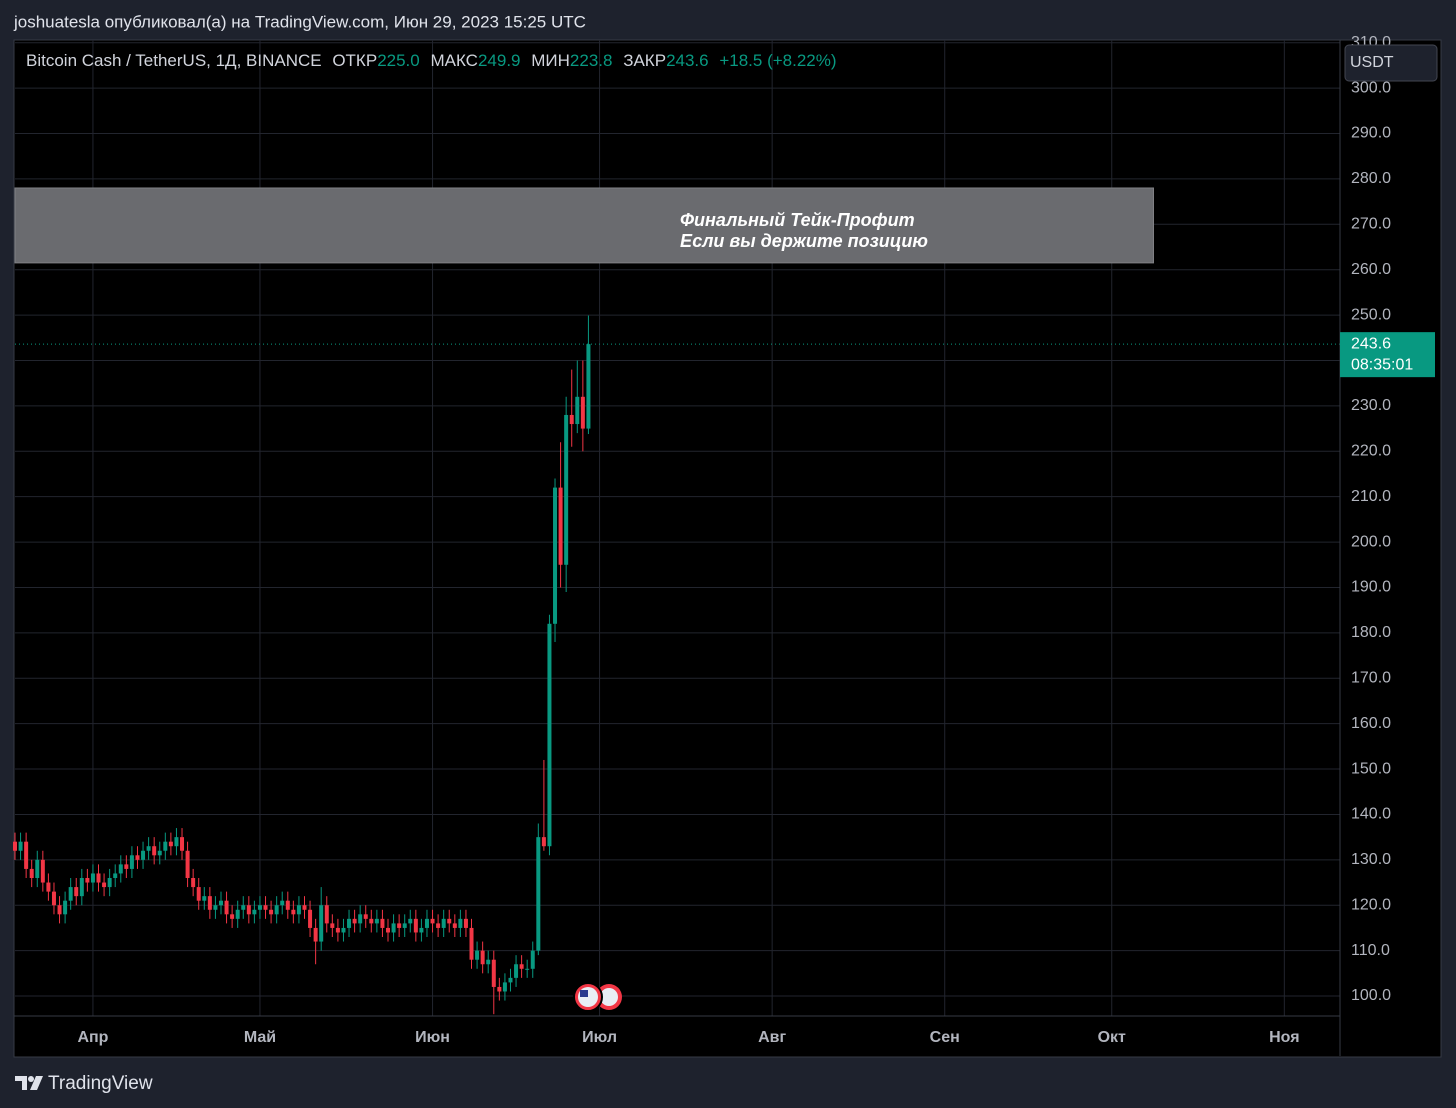  Describe the element at coordinates (1371, 343) in the screenshot. I see `last-price-label: 243.6` at that location.